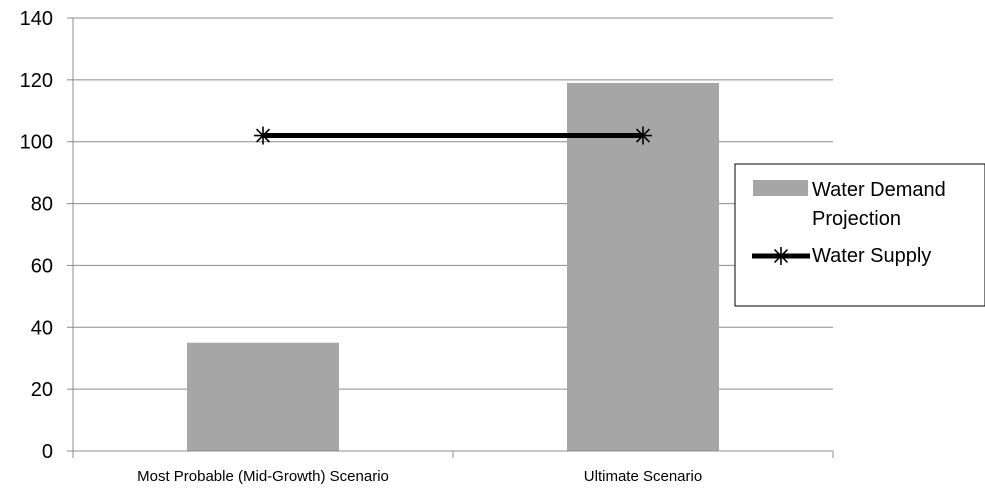  What do you see at coordinates (263, 476) in the screenshot?
I see `x-category-label: Most Probable (Mid-Growth) Scenario` at bounding box center [263, 476].